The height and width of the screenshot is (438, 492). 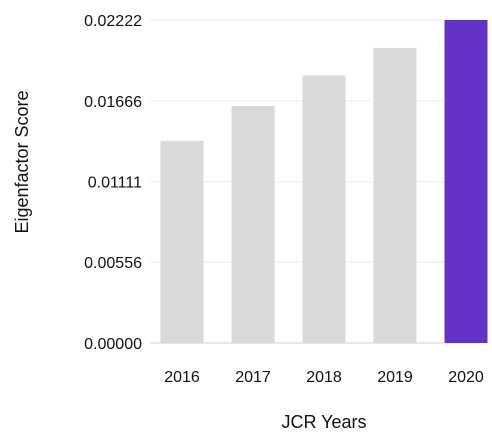 What do you see at coordinates (113, 21) in the screenshot?
I see `y-tick-label: 0.02222` at bounding box center [113, 21].